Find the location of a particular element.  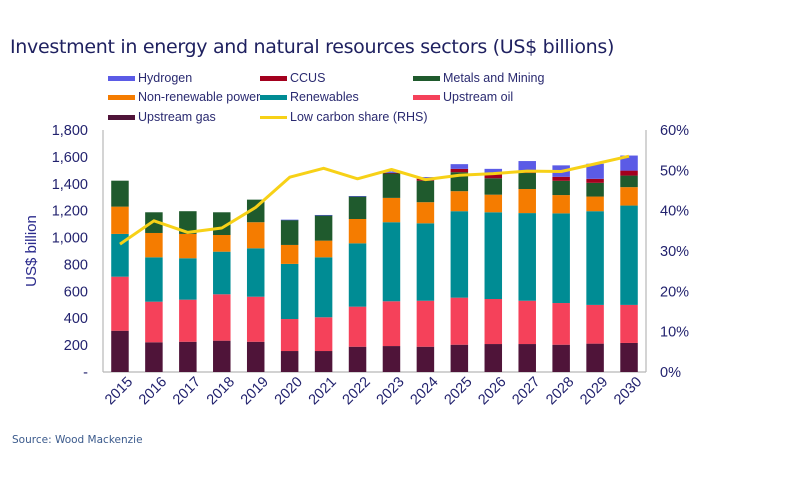

x-tick-label: 2021 is located at coordinates (323, 391).